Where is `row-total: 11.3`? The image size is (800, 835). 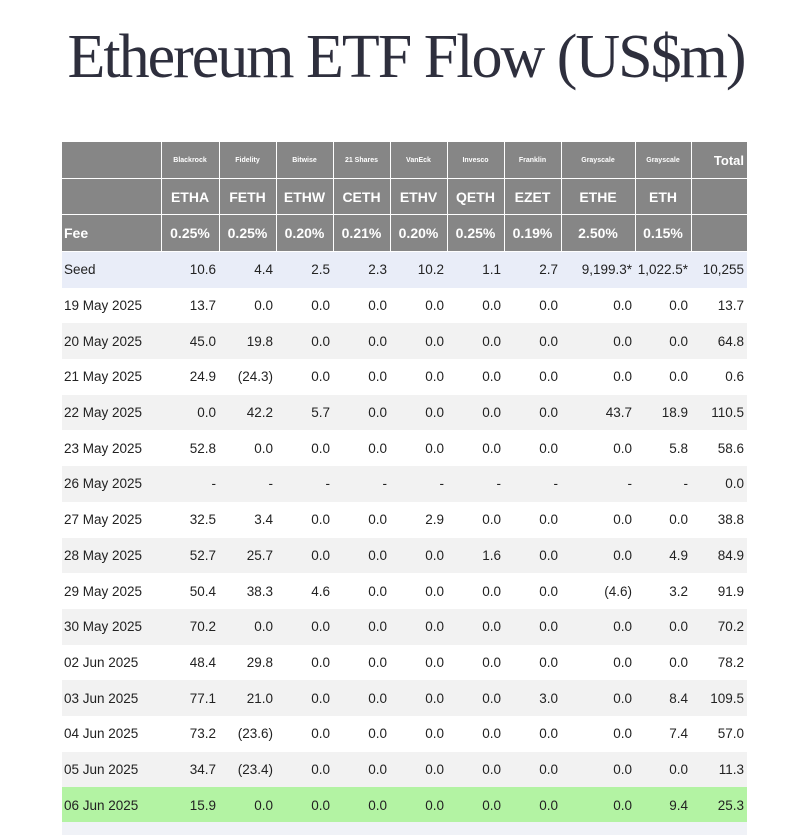 row-total: 11.3 is located at coordinates (719, 769).